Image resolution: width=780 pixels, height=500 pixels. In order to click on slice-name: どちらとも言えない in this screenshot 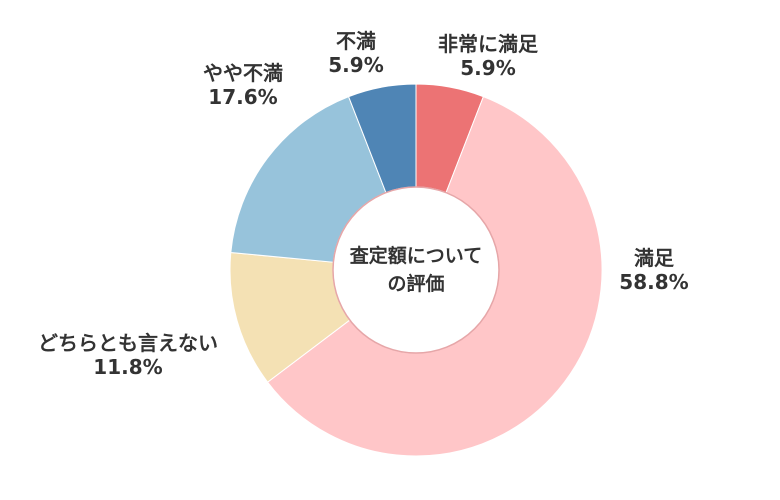, I will do `click(128, 343)`.